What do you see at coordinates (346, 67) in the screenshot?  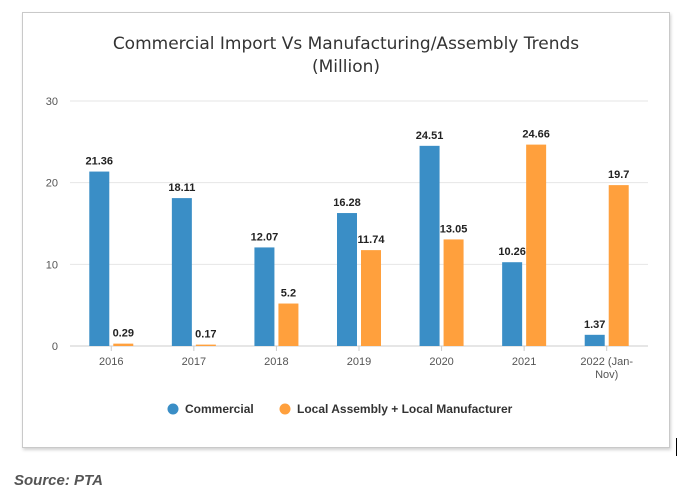 I see `chart-subtitle: (Million)` at bounding box center [346, 67].